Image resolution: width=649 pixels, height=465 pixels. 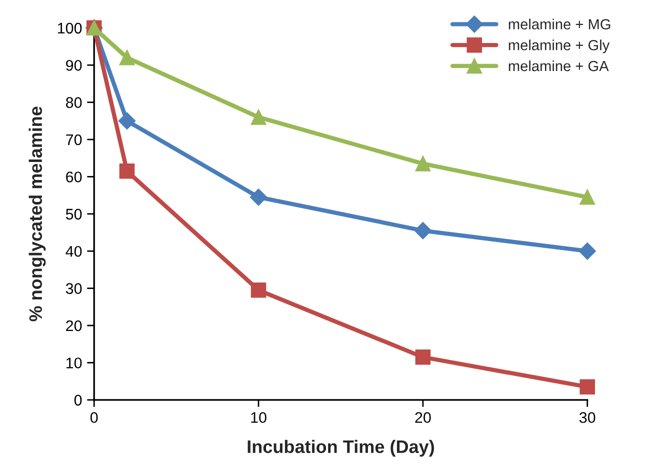 What do you see at coordinates (74, 251) in the screenshot?
I see `y-tick-label: 40` at bounding box center [74, 251].